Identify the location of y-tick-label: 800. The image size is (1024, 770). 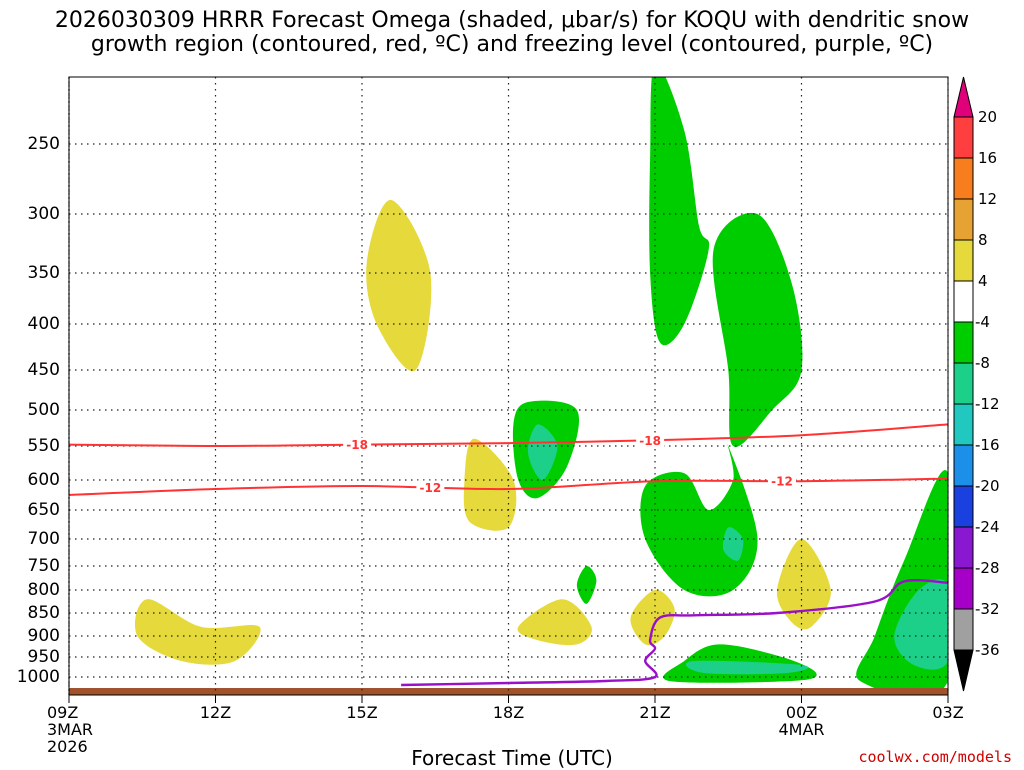
(43, 590).